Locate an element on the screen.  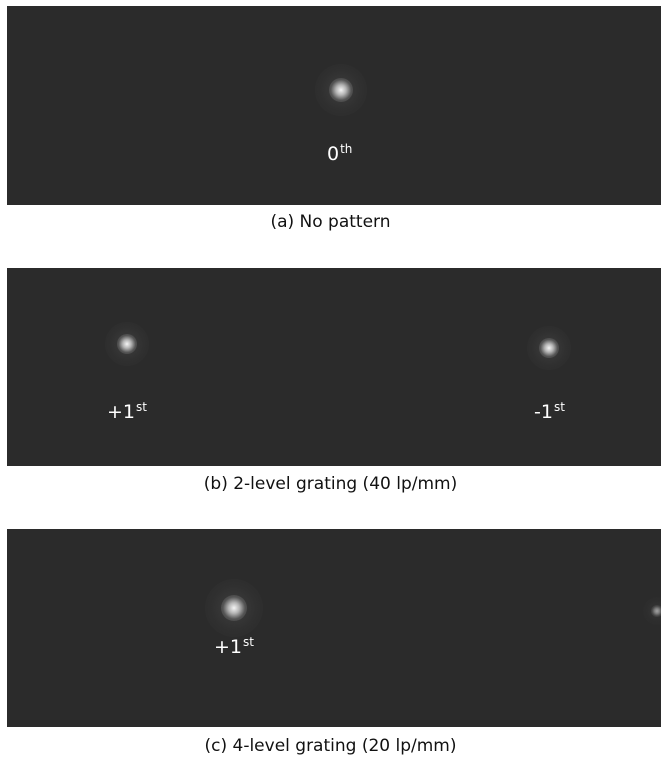
zeroth-order-label-base: 0 is located at coordinates (333, 154).